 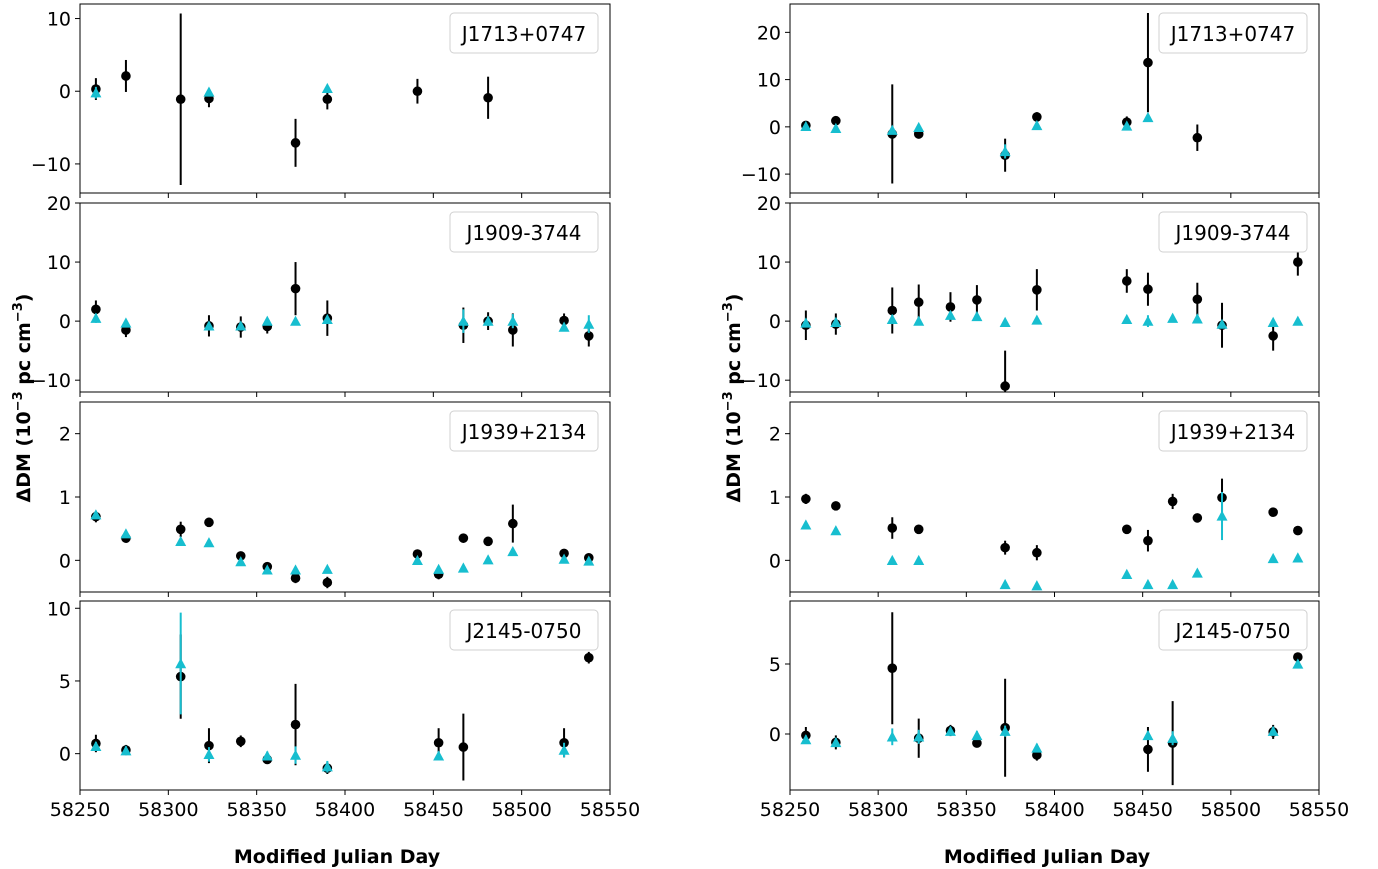 I want to click on right-panel-2-ytick-label: 0, so click(x=775, y=322).